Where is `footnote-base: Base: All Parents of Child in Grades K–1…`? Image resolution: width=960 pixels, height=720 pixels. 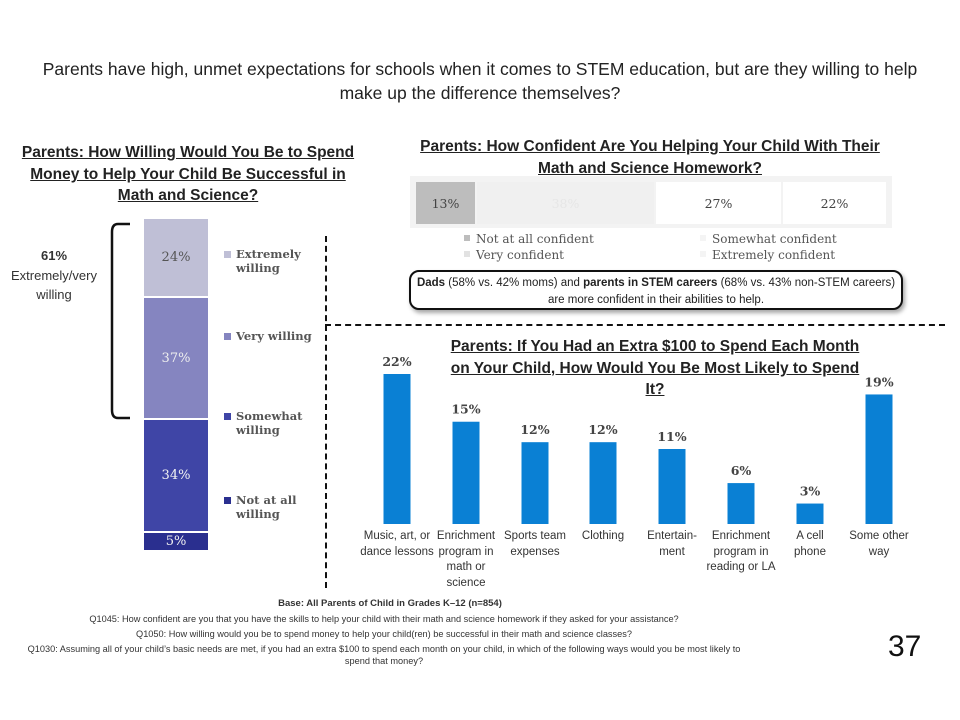
footnote-base: Base: All Parents of Child in Grades K–1… is located at coordinates (390, 603).